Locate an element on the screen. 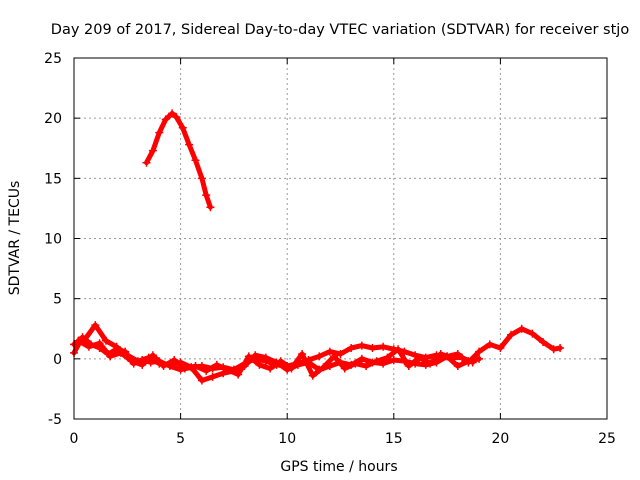 The height and width of the screenshot is (480, 640). y-tick-label: 10 is located at coordinates (53, 240).